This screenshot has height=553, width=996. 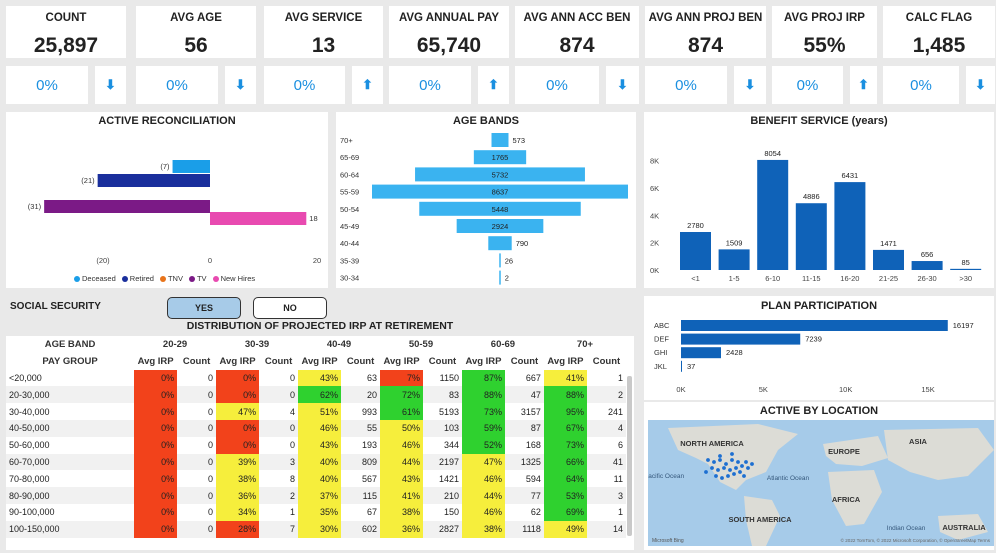 I want to click on avg-irp-cell: 95%, so click(x=565, y=411).